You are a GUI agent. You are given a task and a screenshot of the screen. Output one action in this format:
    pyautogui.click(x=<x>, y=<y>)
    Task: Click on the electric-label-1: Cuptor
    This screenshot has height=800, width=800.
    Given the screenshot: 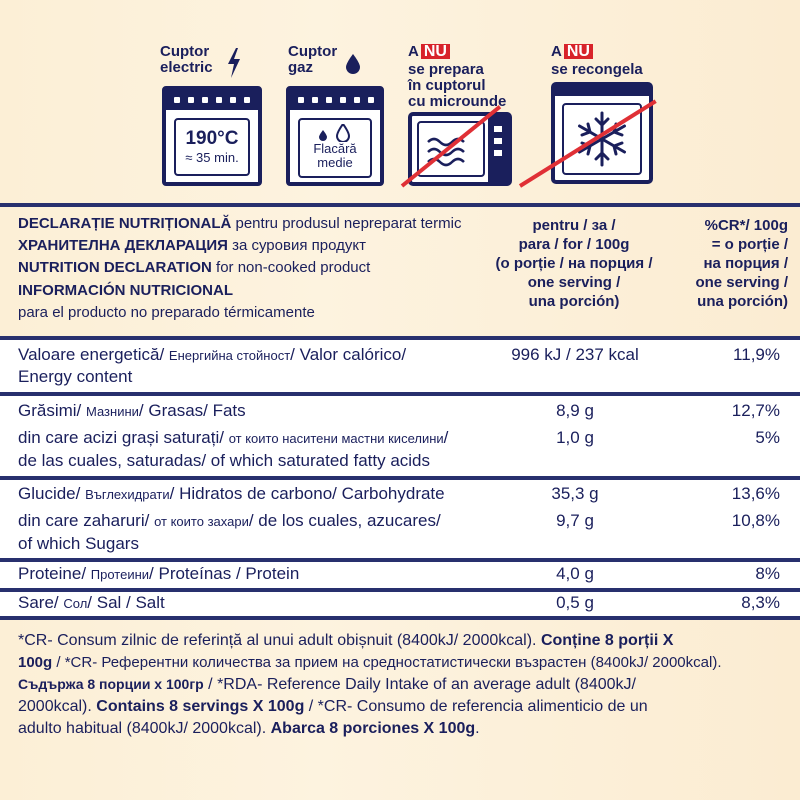 What is the action you would take?
    pyautogui.click(x=185, y=51)
    